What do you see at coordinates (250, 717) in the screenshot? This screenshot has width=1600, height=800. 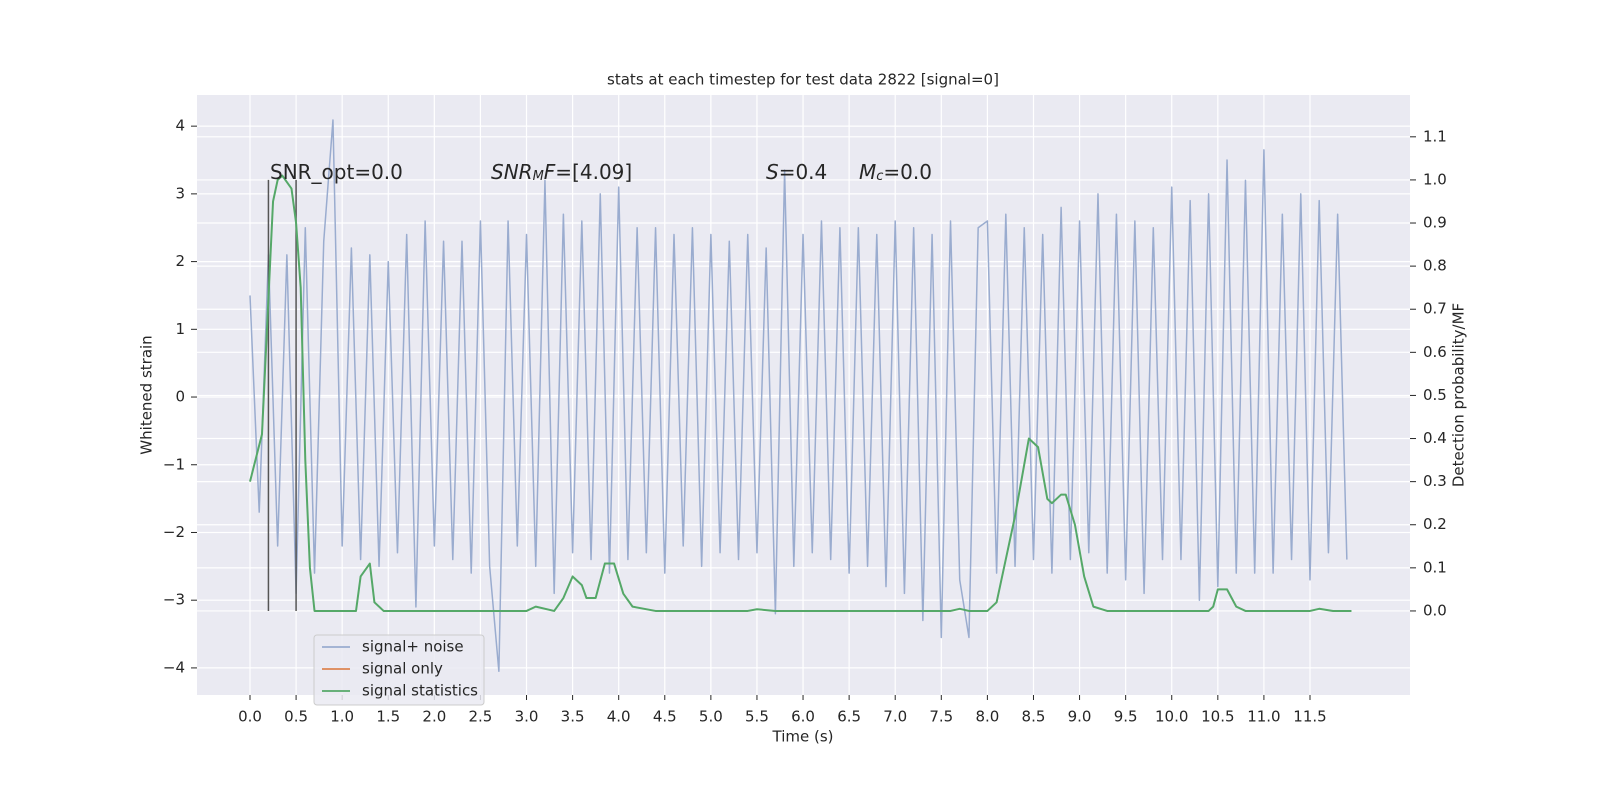 I see `x-tick-label: 0.0` at bounding box center [250, 717].